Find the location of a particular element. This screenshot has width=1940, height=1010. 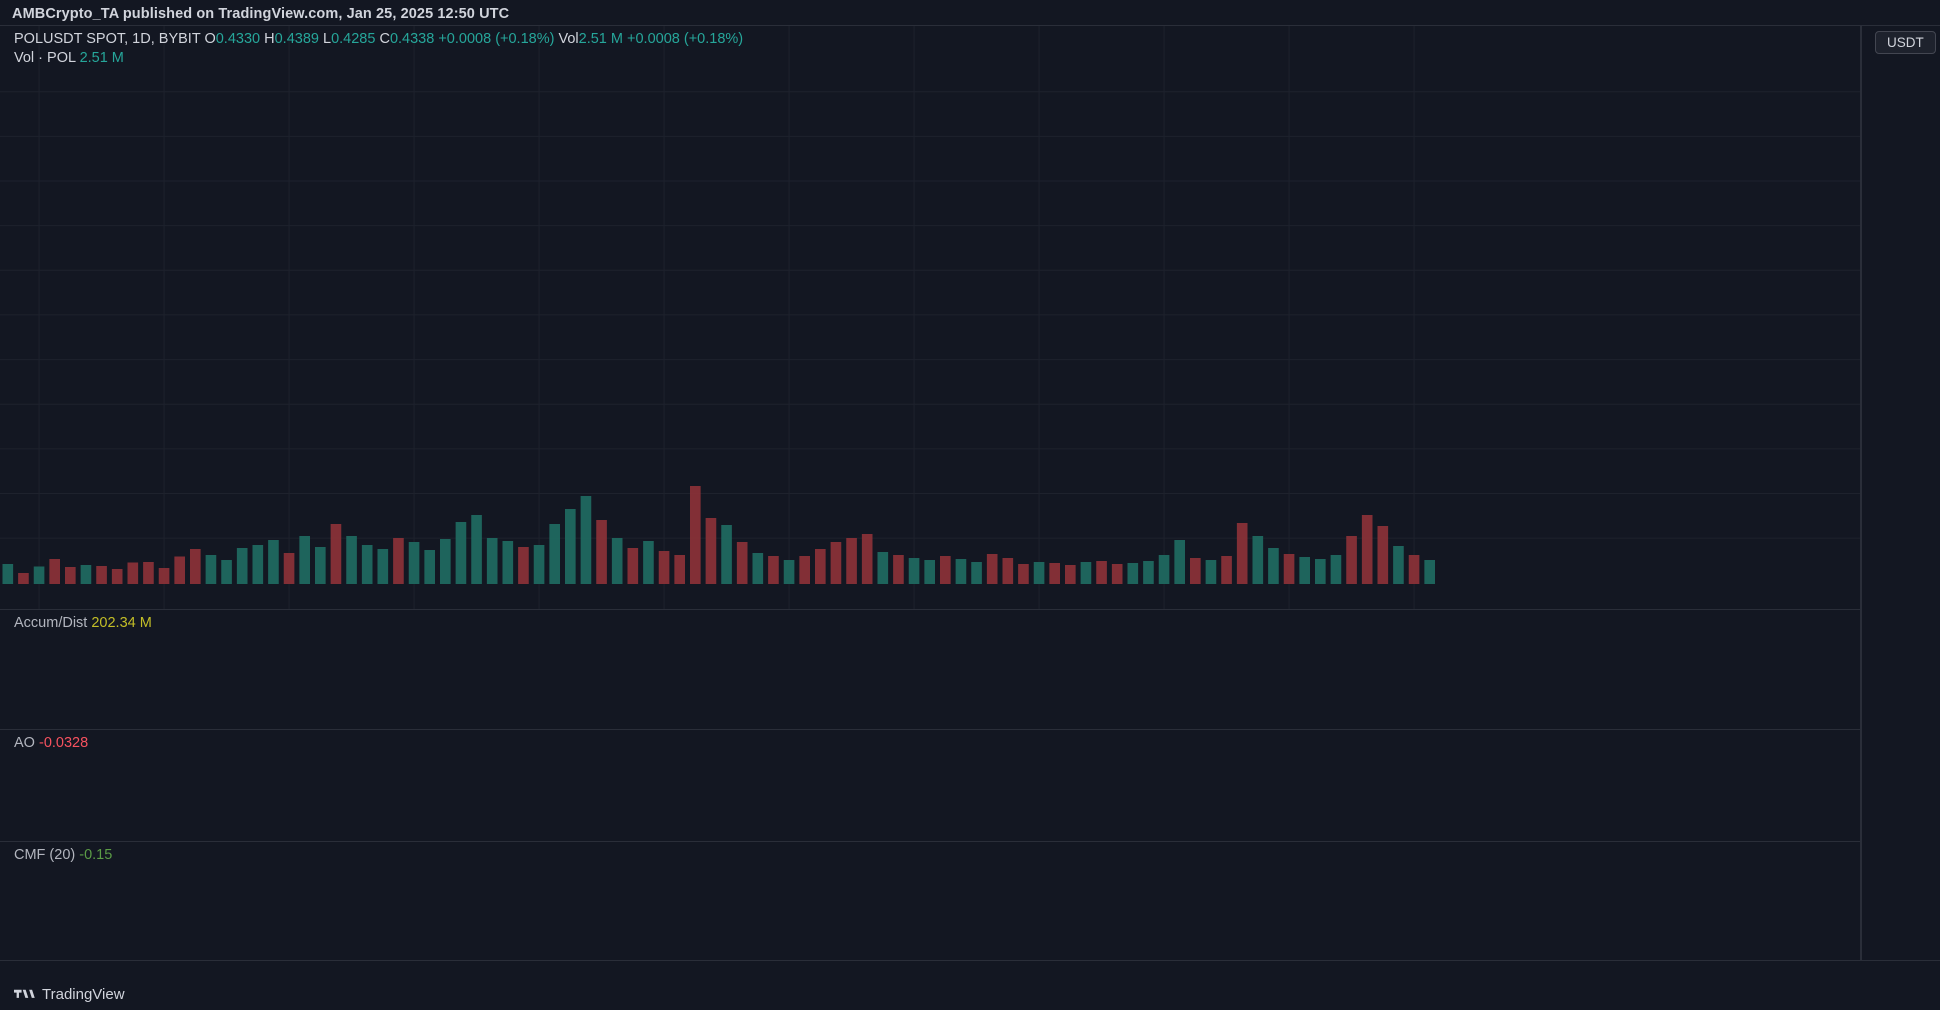

tradingview-logo: TradingView is located at coordinates (69, 994).